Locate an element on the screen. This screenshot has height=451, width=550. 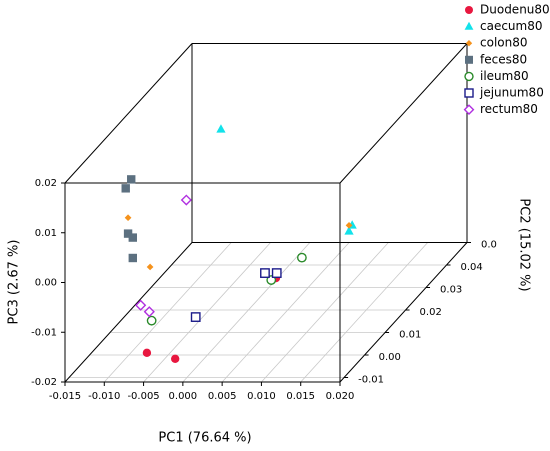
legend-label: feces80 is located at coordinates (503, 59).